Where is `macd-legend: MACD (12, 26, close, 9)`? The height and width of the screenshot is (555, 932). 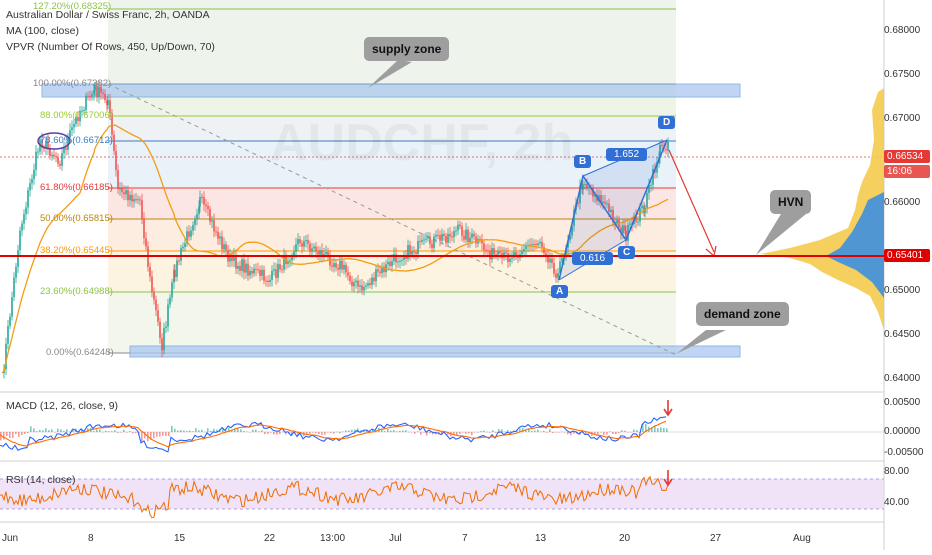
macd-legend: MACD (12, 26, close, 9) is located at coordinates (62, 406).